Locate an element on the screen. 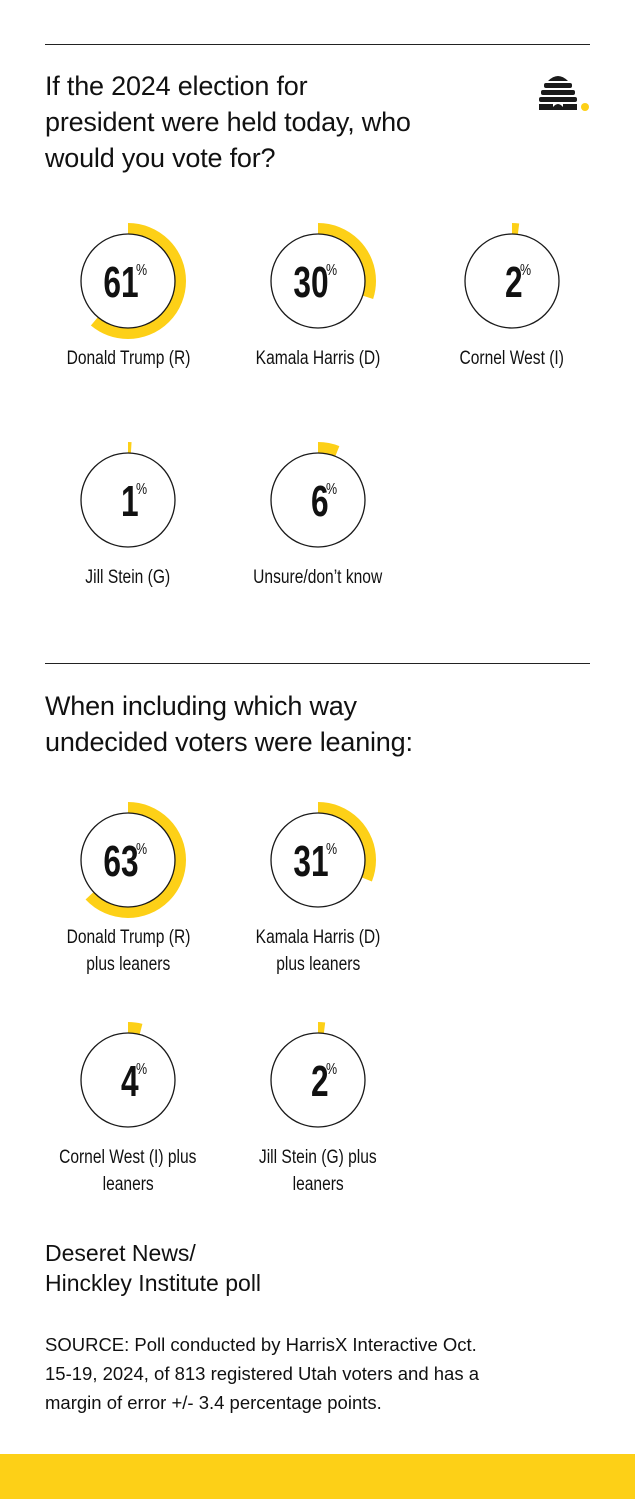 This screenshot has height=1499, width=635. donut-chart: 4% is located at coordinates (128, 1080).